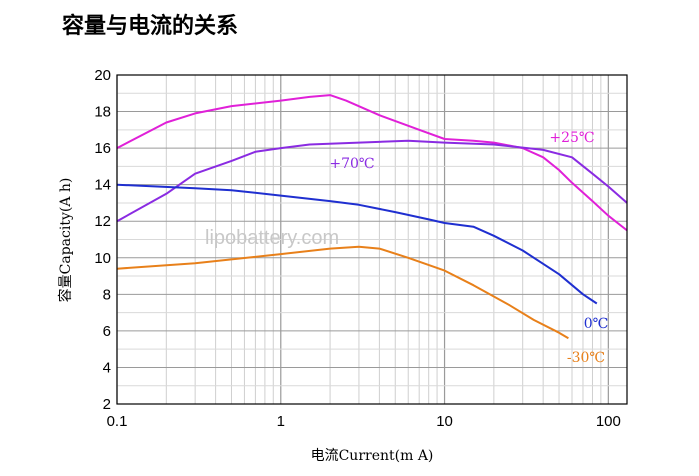  Describe the element at coordinates (272, 238) in the screenshot. I see `watermark: lipobattery.com` at that location.